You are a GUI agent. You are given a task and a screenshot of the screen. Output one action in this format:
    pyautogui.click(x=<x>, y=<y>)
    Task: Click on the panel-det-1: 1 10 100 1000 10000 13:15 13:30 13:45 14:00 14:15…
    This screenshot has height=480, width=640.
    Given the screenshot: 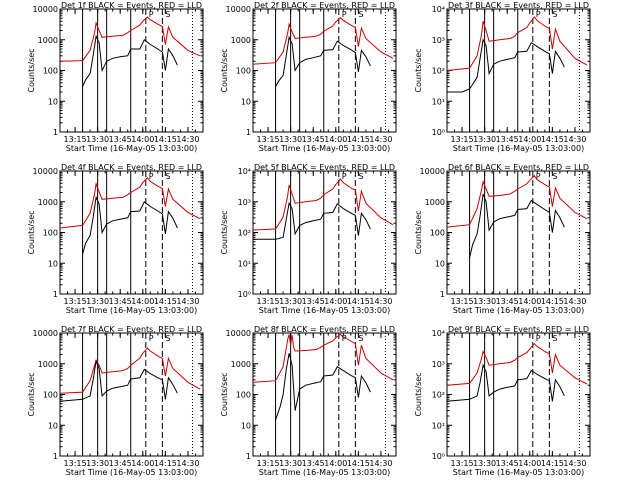 What is the action you would take?
    pyautogui.click(x=115, y=77)
    